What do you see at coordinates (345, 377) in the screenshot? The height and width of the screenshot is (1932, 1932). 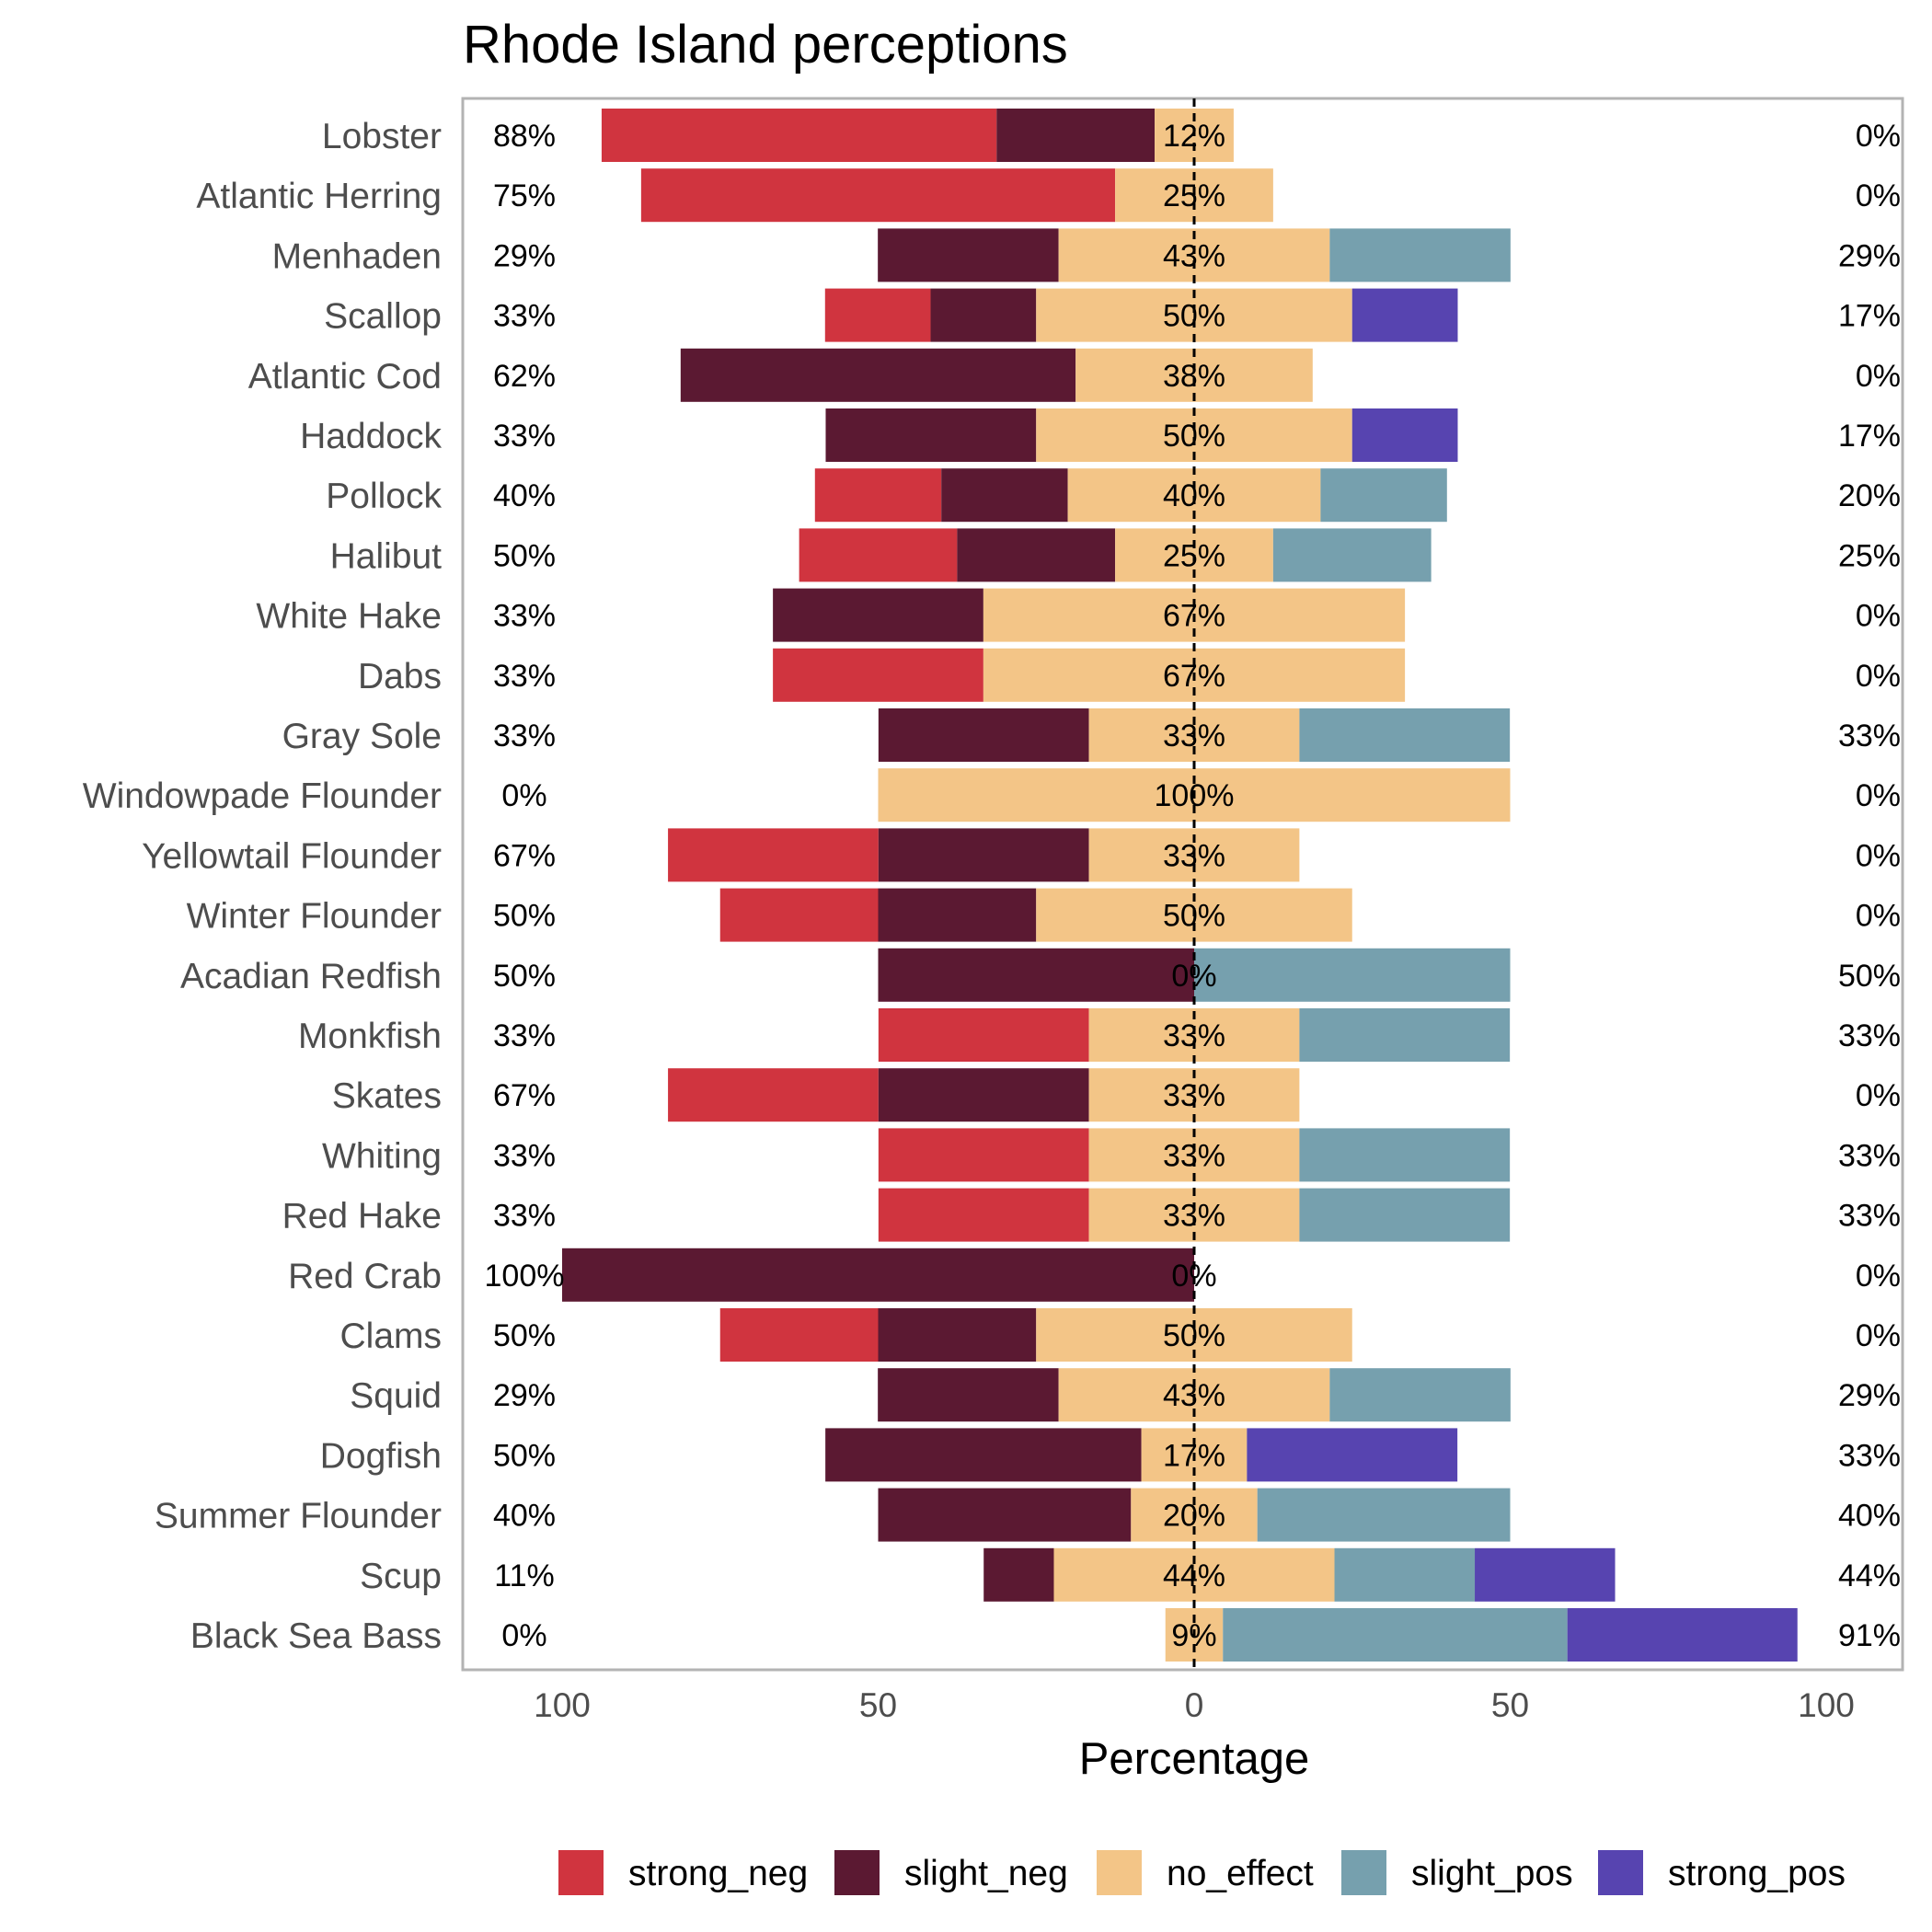 I see `category-label: Atlantic Cod` at bounding box center [345, 377].